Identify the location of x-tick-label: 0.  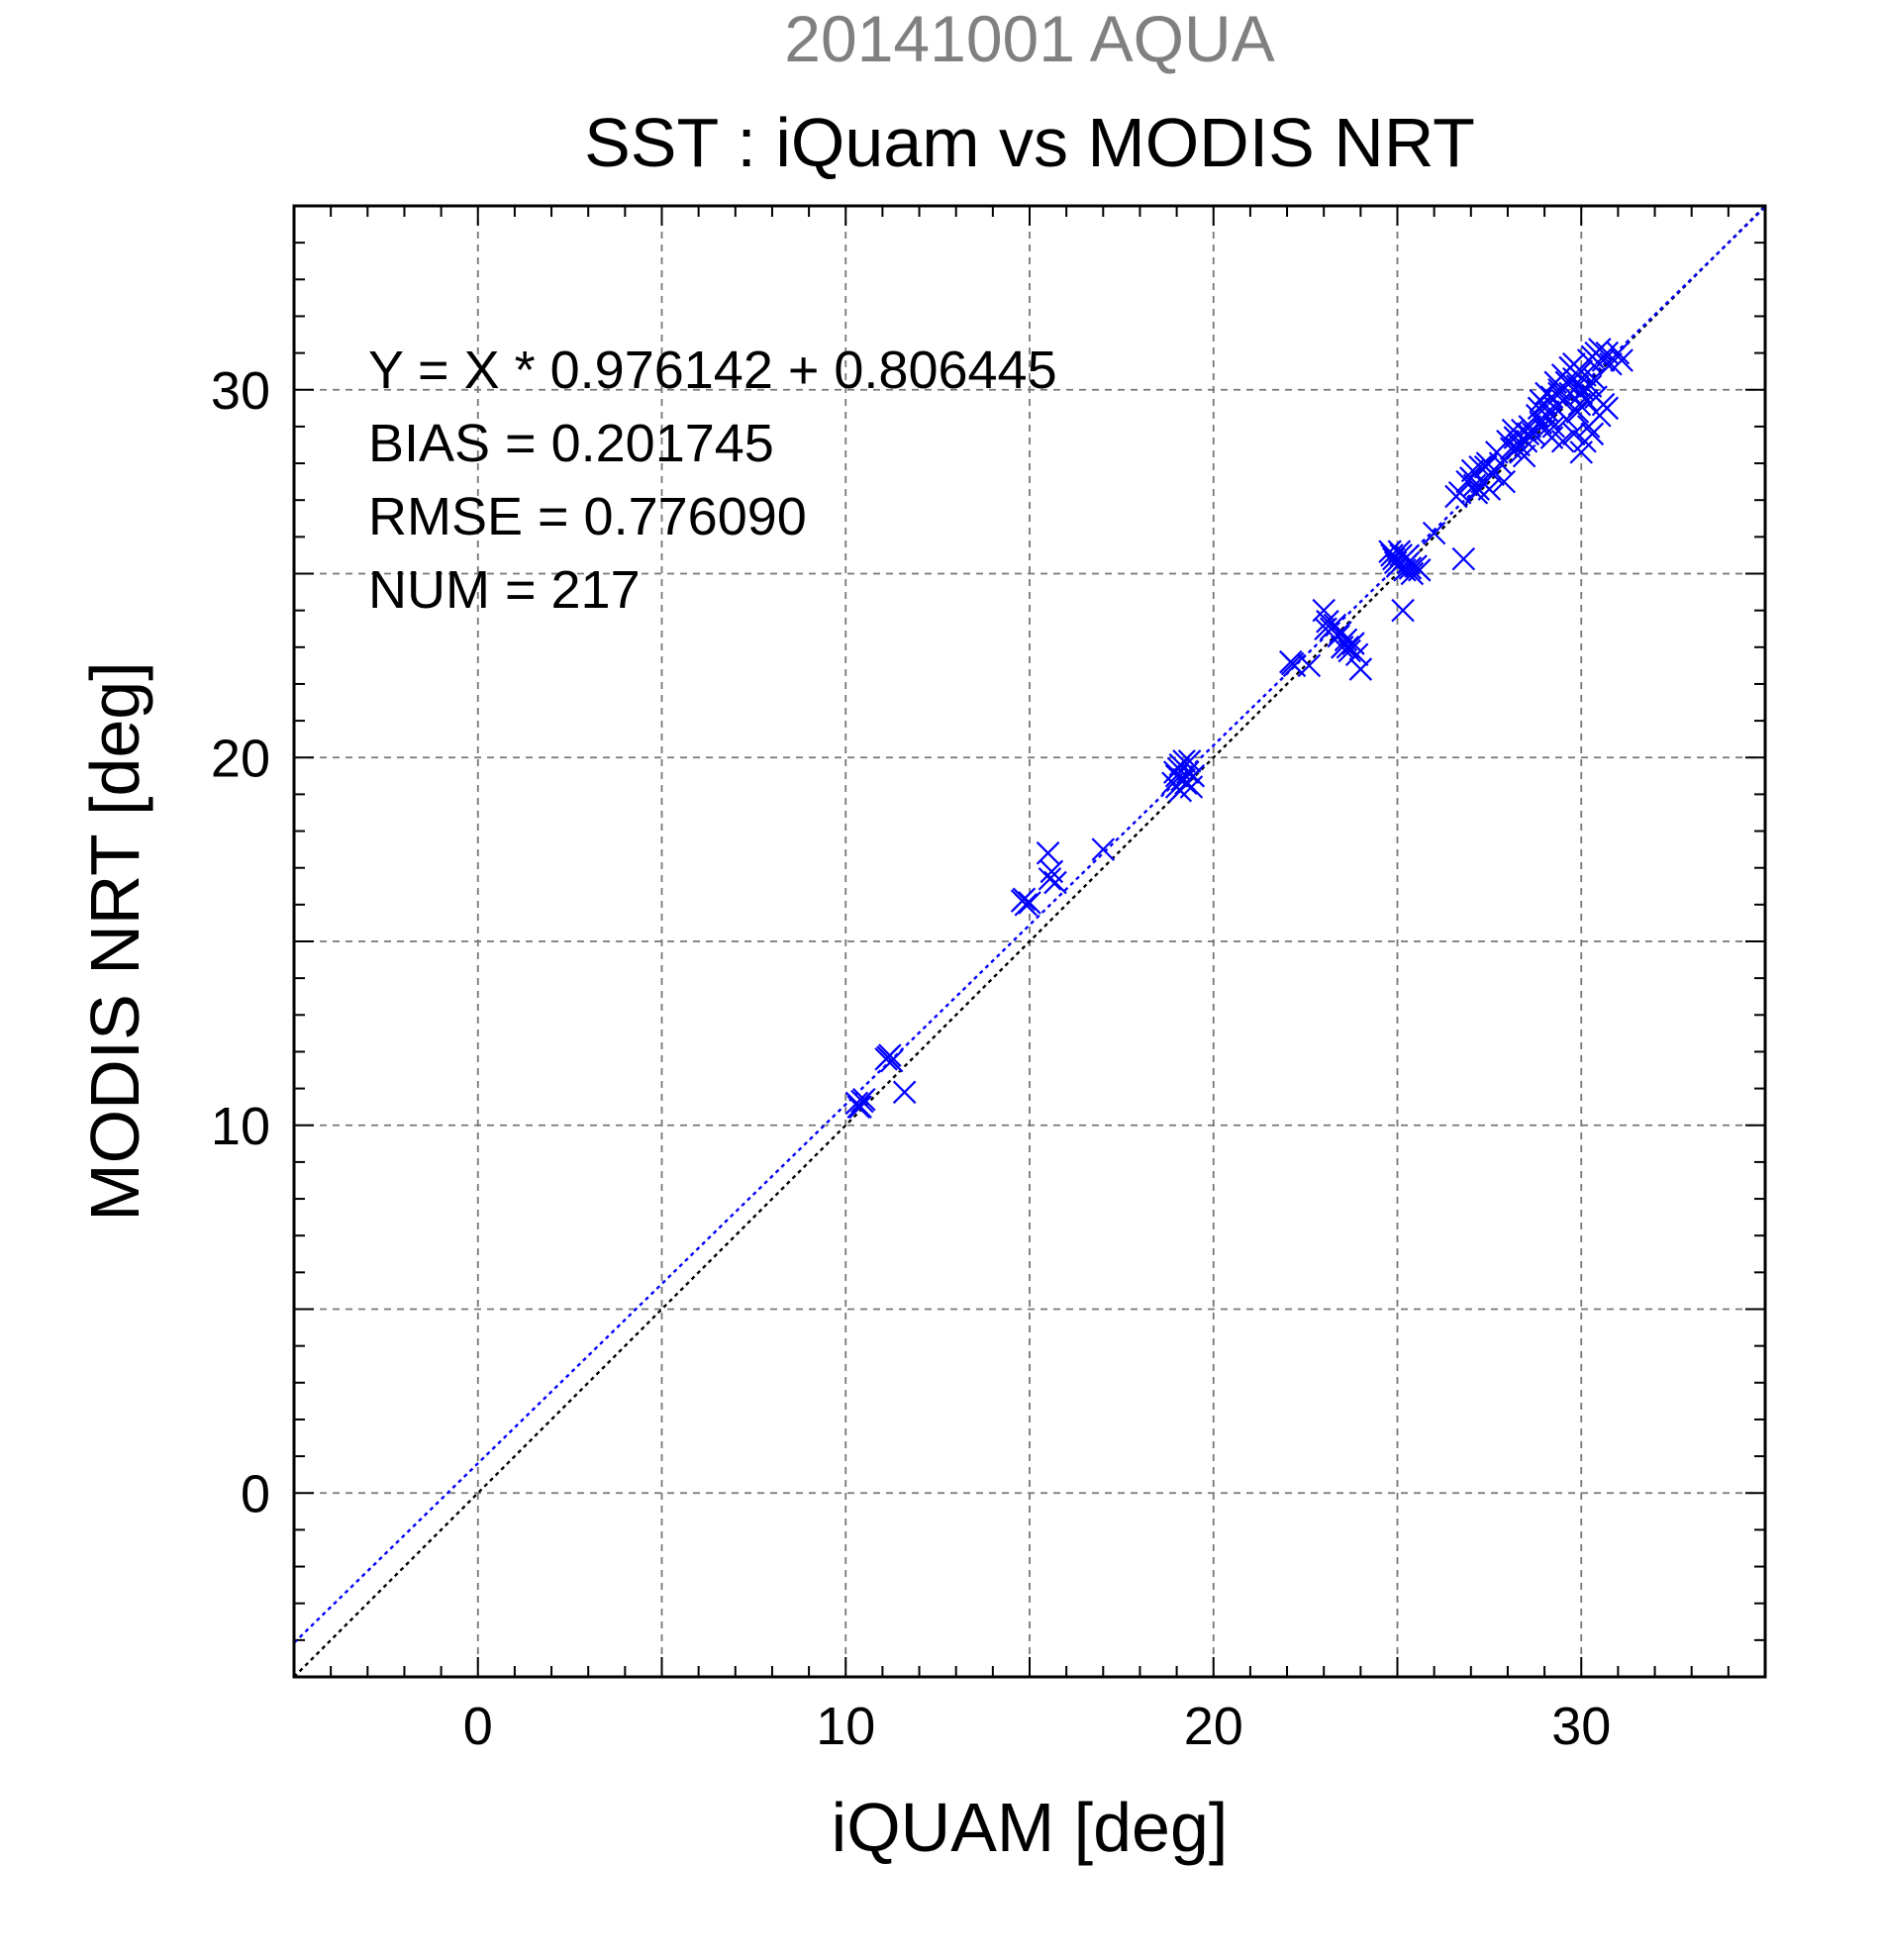
(478, 1726).